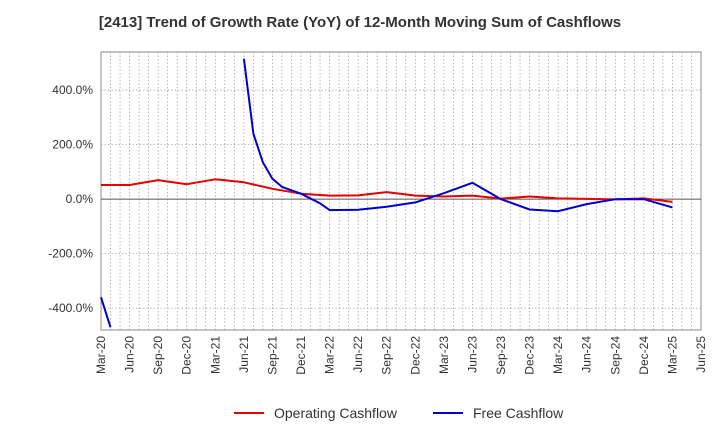 This screenshot has width=720, height=440. Describe the element at coordinates (358, 354) in the screenshot. I see `x-tick-label: Jun-22` at that location.